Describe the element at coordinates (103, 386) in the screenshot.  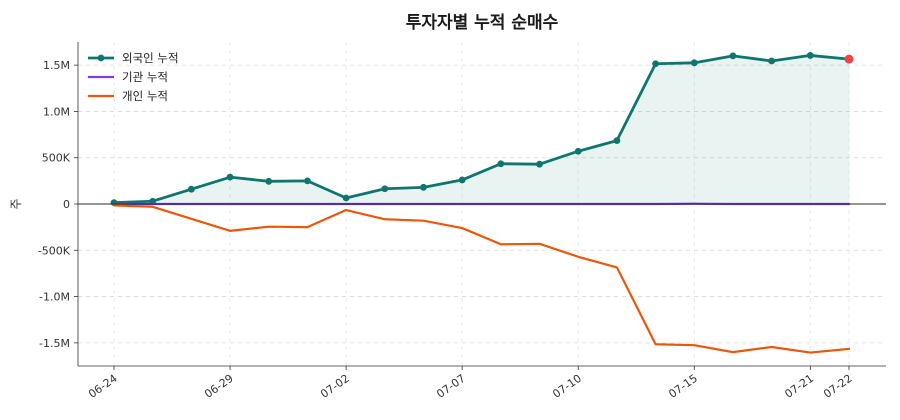
I see `x-tick-label: 06-24` at that location.